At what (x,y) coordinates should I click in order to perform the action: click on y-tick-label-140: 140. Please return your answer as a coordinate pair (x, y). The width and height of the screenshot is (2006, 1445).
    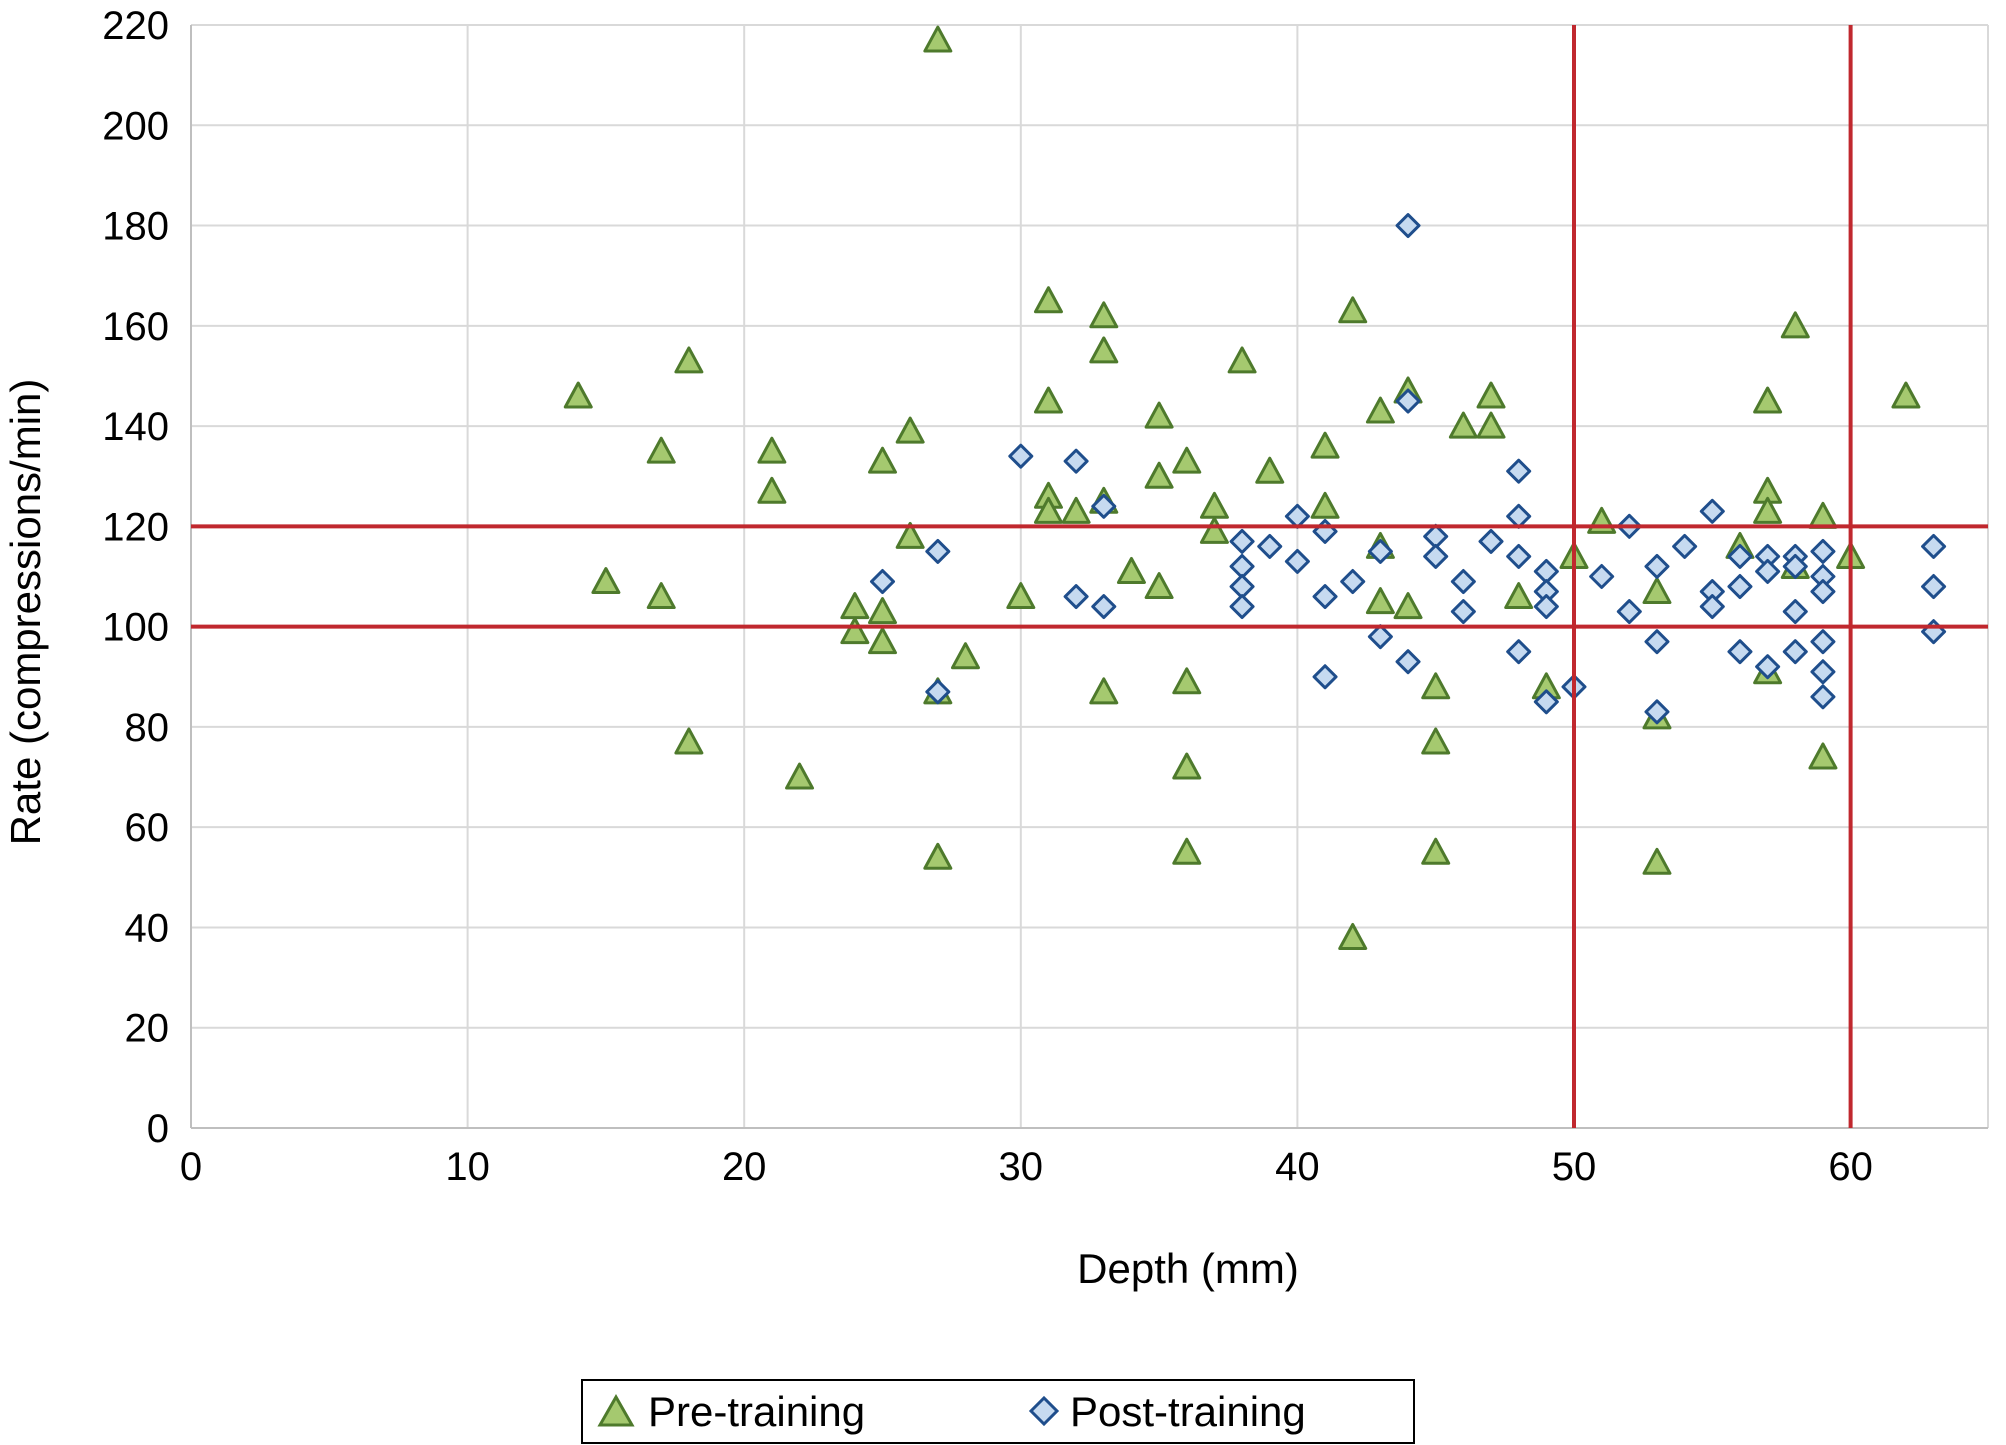
    Looking at the image, I should click on (135, 427).